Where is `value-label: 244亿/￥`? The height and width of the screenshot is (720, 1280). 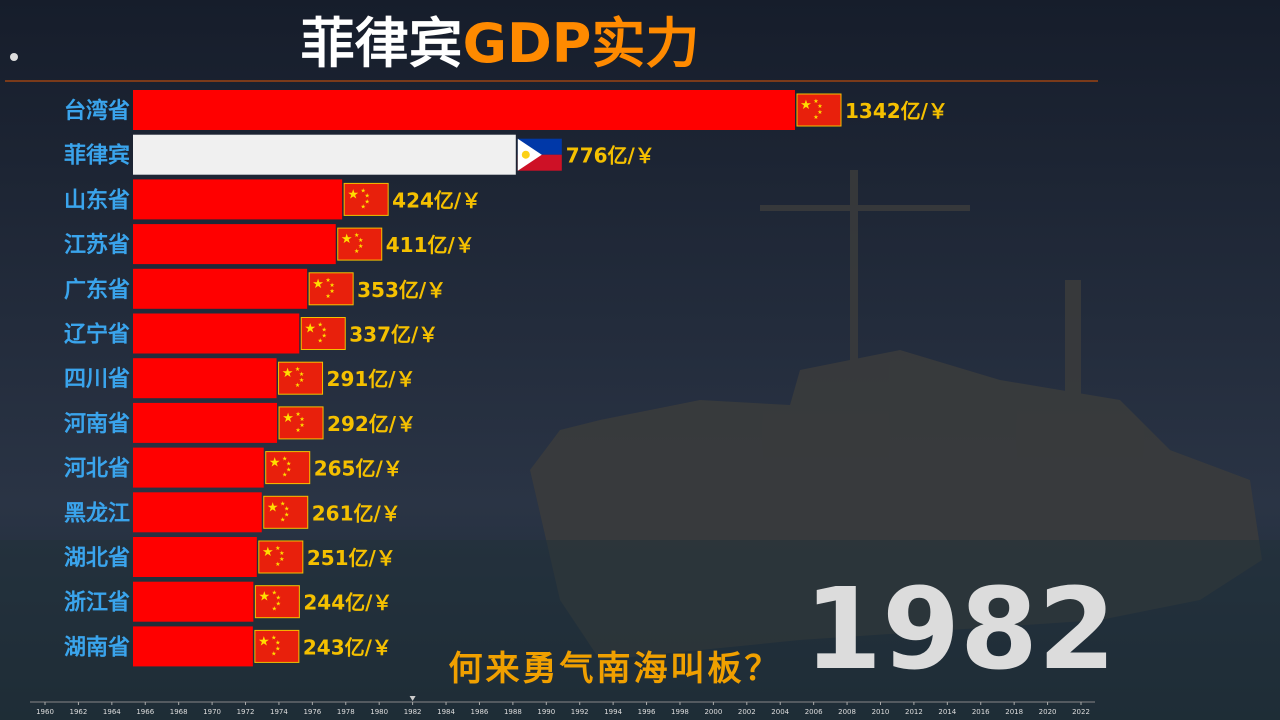
value-label: 244亿/￥ is located at coordinates (347, 603).